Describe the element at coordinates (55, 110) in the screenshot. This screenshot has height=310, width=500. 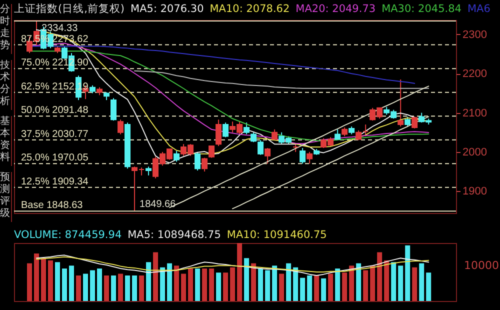
I see `ref-line-label: 50.0% 2091.48` at that location.